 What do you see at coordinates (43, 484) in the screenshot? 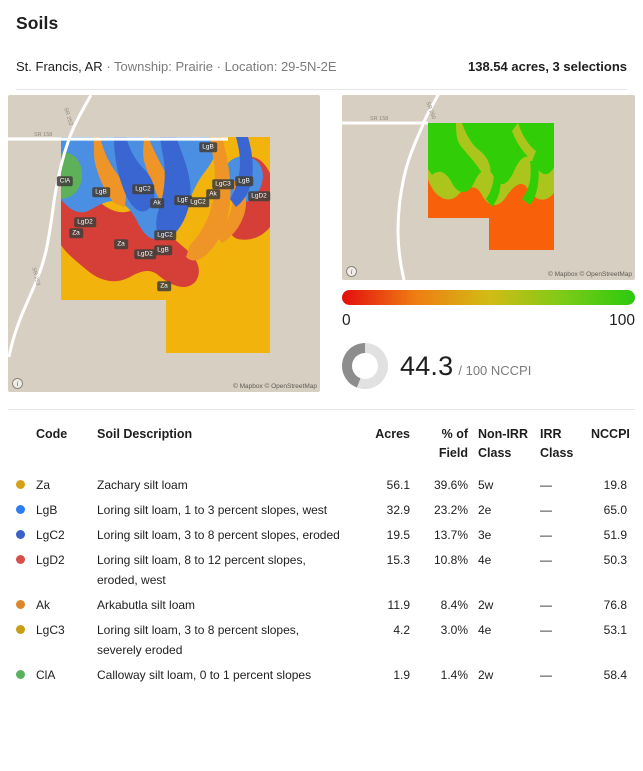
I see `soil-code: Za` at bounding box center [43, 484].